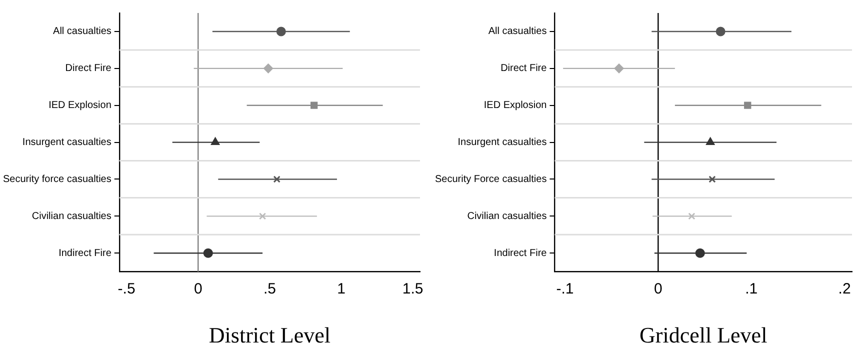  What do you see at coordinates (751, 289) in the screenshot?
I see `x-tick-label: .1` at bounding box center [751, 289].